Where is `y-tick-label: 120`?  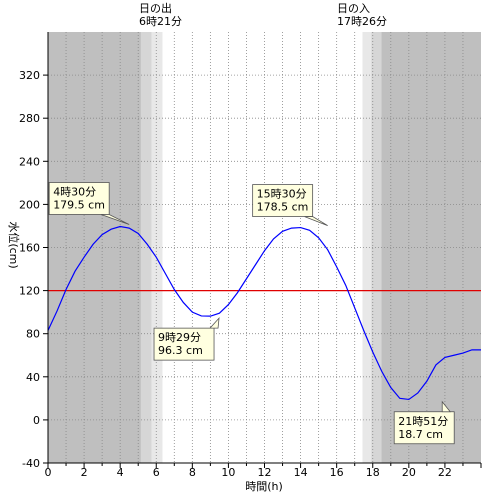
y-tick-label: 120 is located at coordinates (29, 291).